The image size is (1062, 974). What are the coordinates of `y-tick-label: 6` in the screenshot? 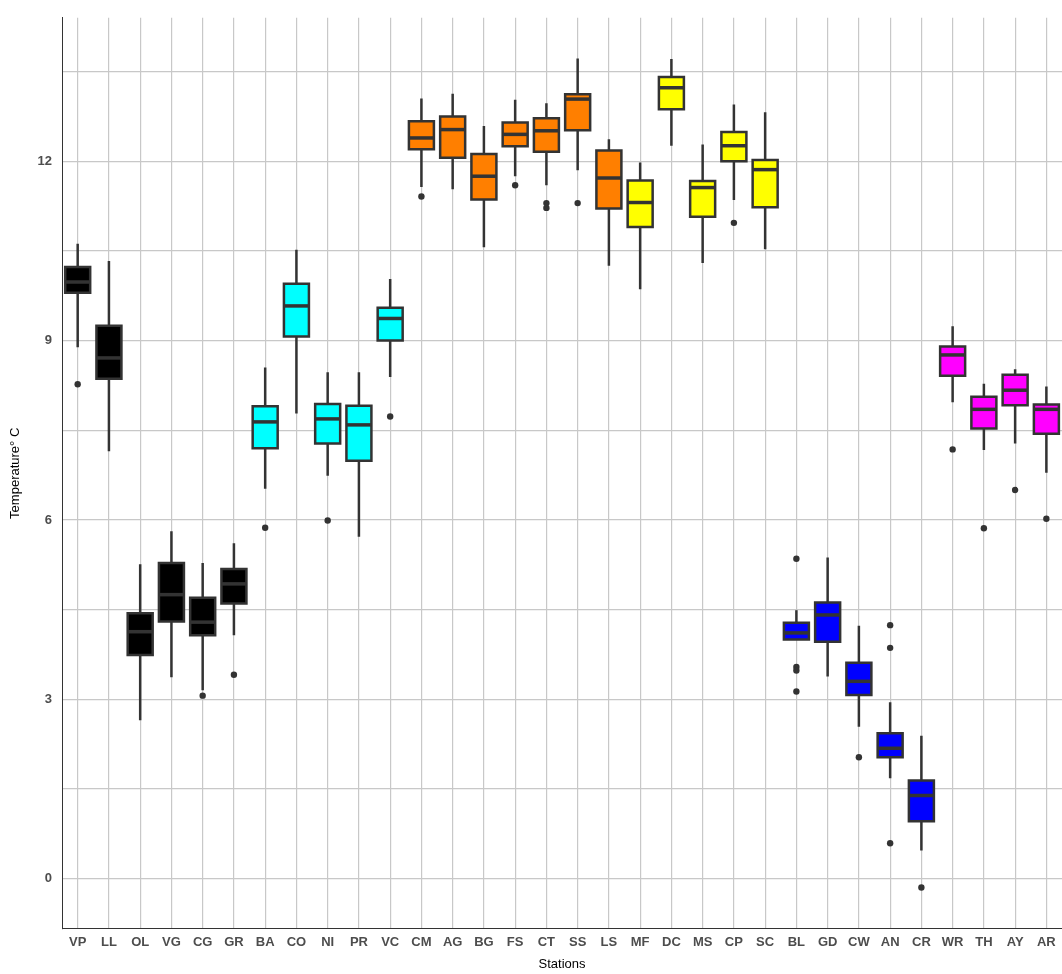 It's located at (48, 519).